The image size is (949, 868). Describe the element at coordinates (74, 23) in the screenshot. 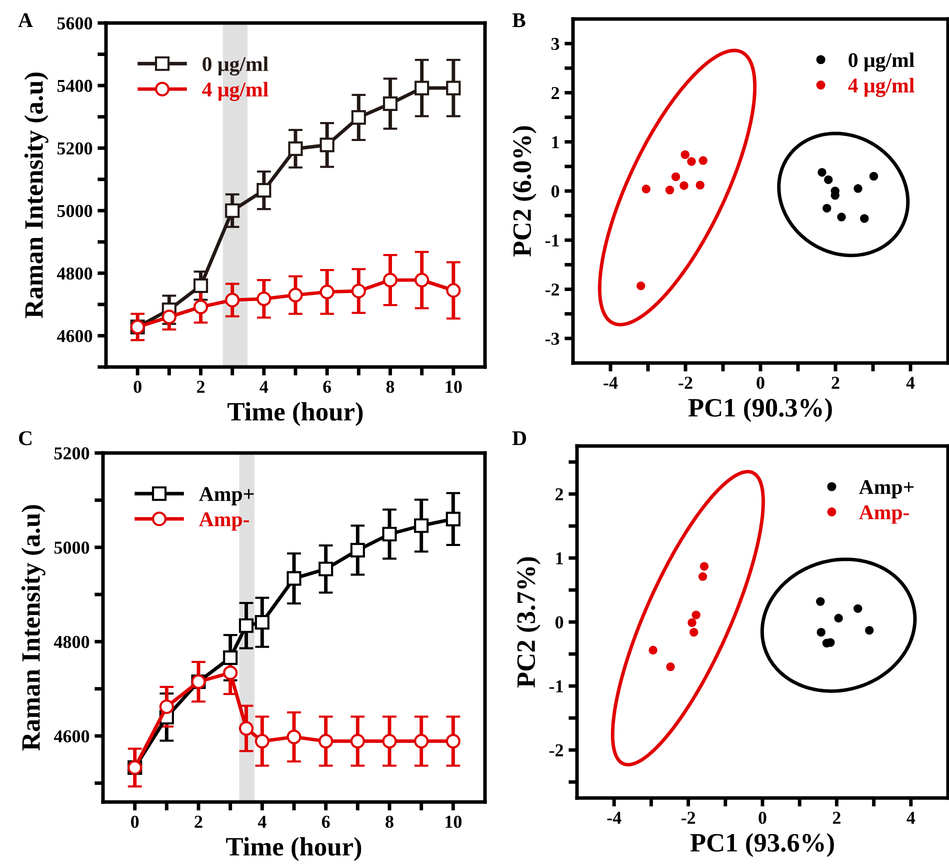

I see `y-tick-label: 5600` at that location.